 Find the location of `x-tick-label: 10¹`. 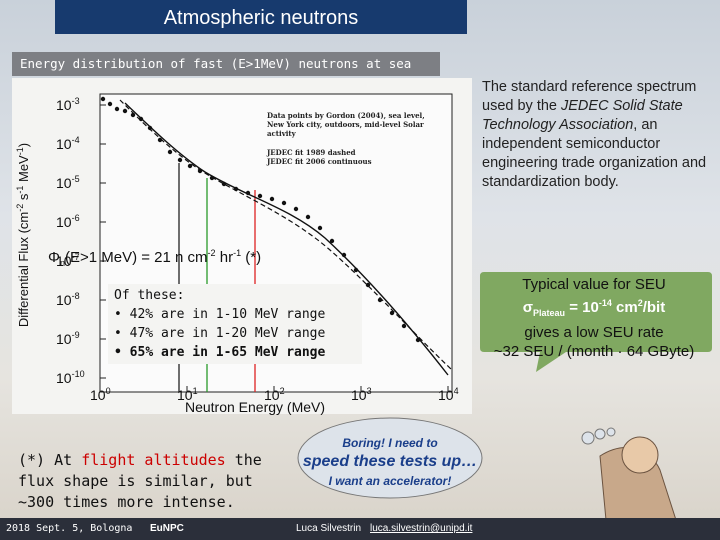

x-tick-label: 10¹ is located at coordinates (187, 394).